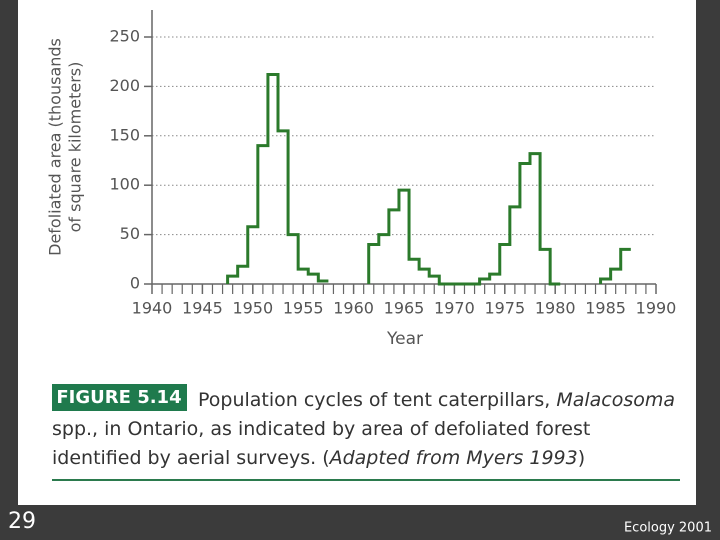 The height and width of the screenshot is (540, 720). I want to click on x-tick-label: 1965, so click(404, 308).